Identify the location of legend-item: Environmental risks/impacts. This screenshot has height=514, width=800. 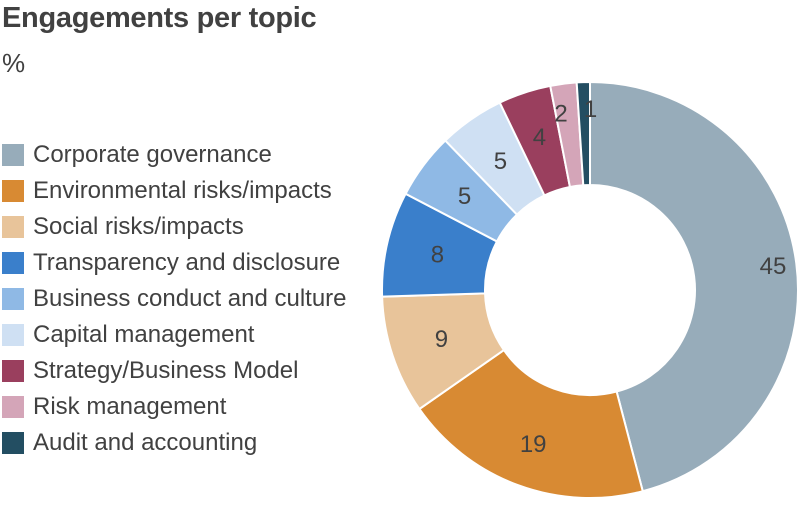
(174, 191).